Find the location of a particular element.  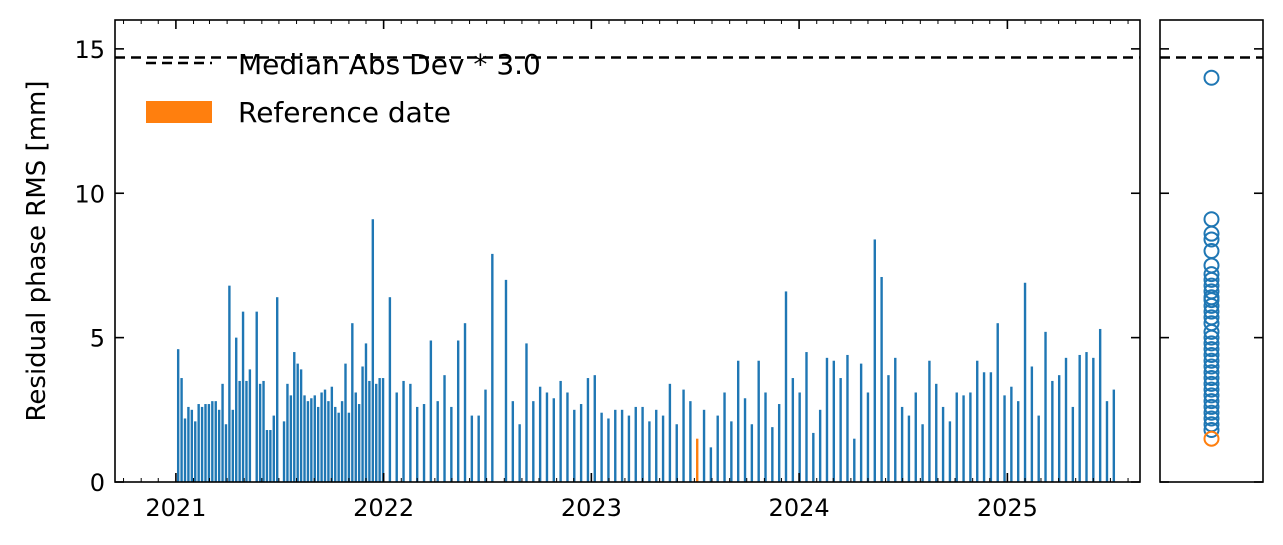

legend-reference-swatch is located at coordinates (179, 112).